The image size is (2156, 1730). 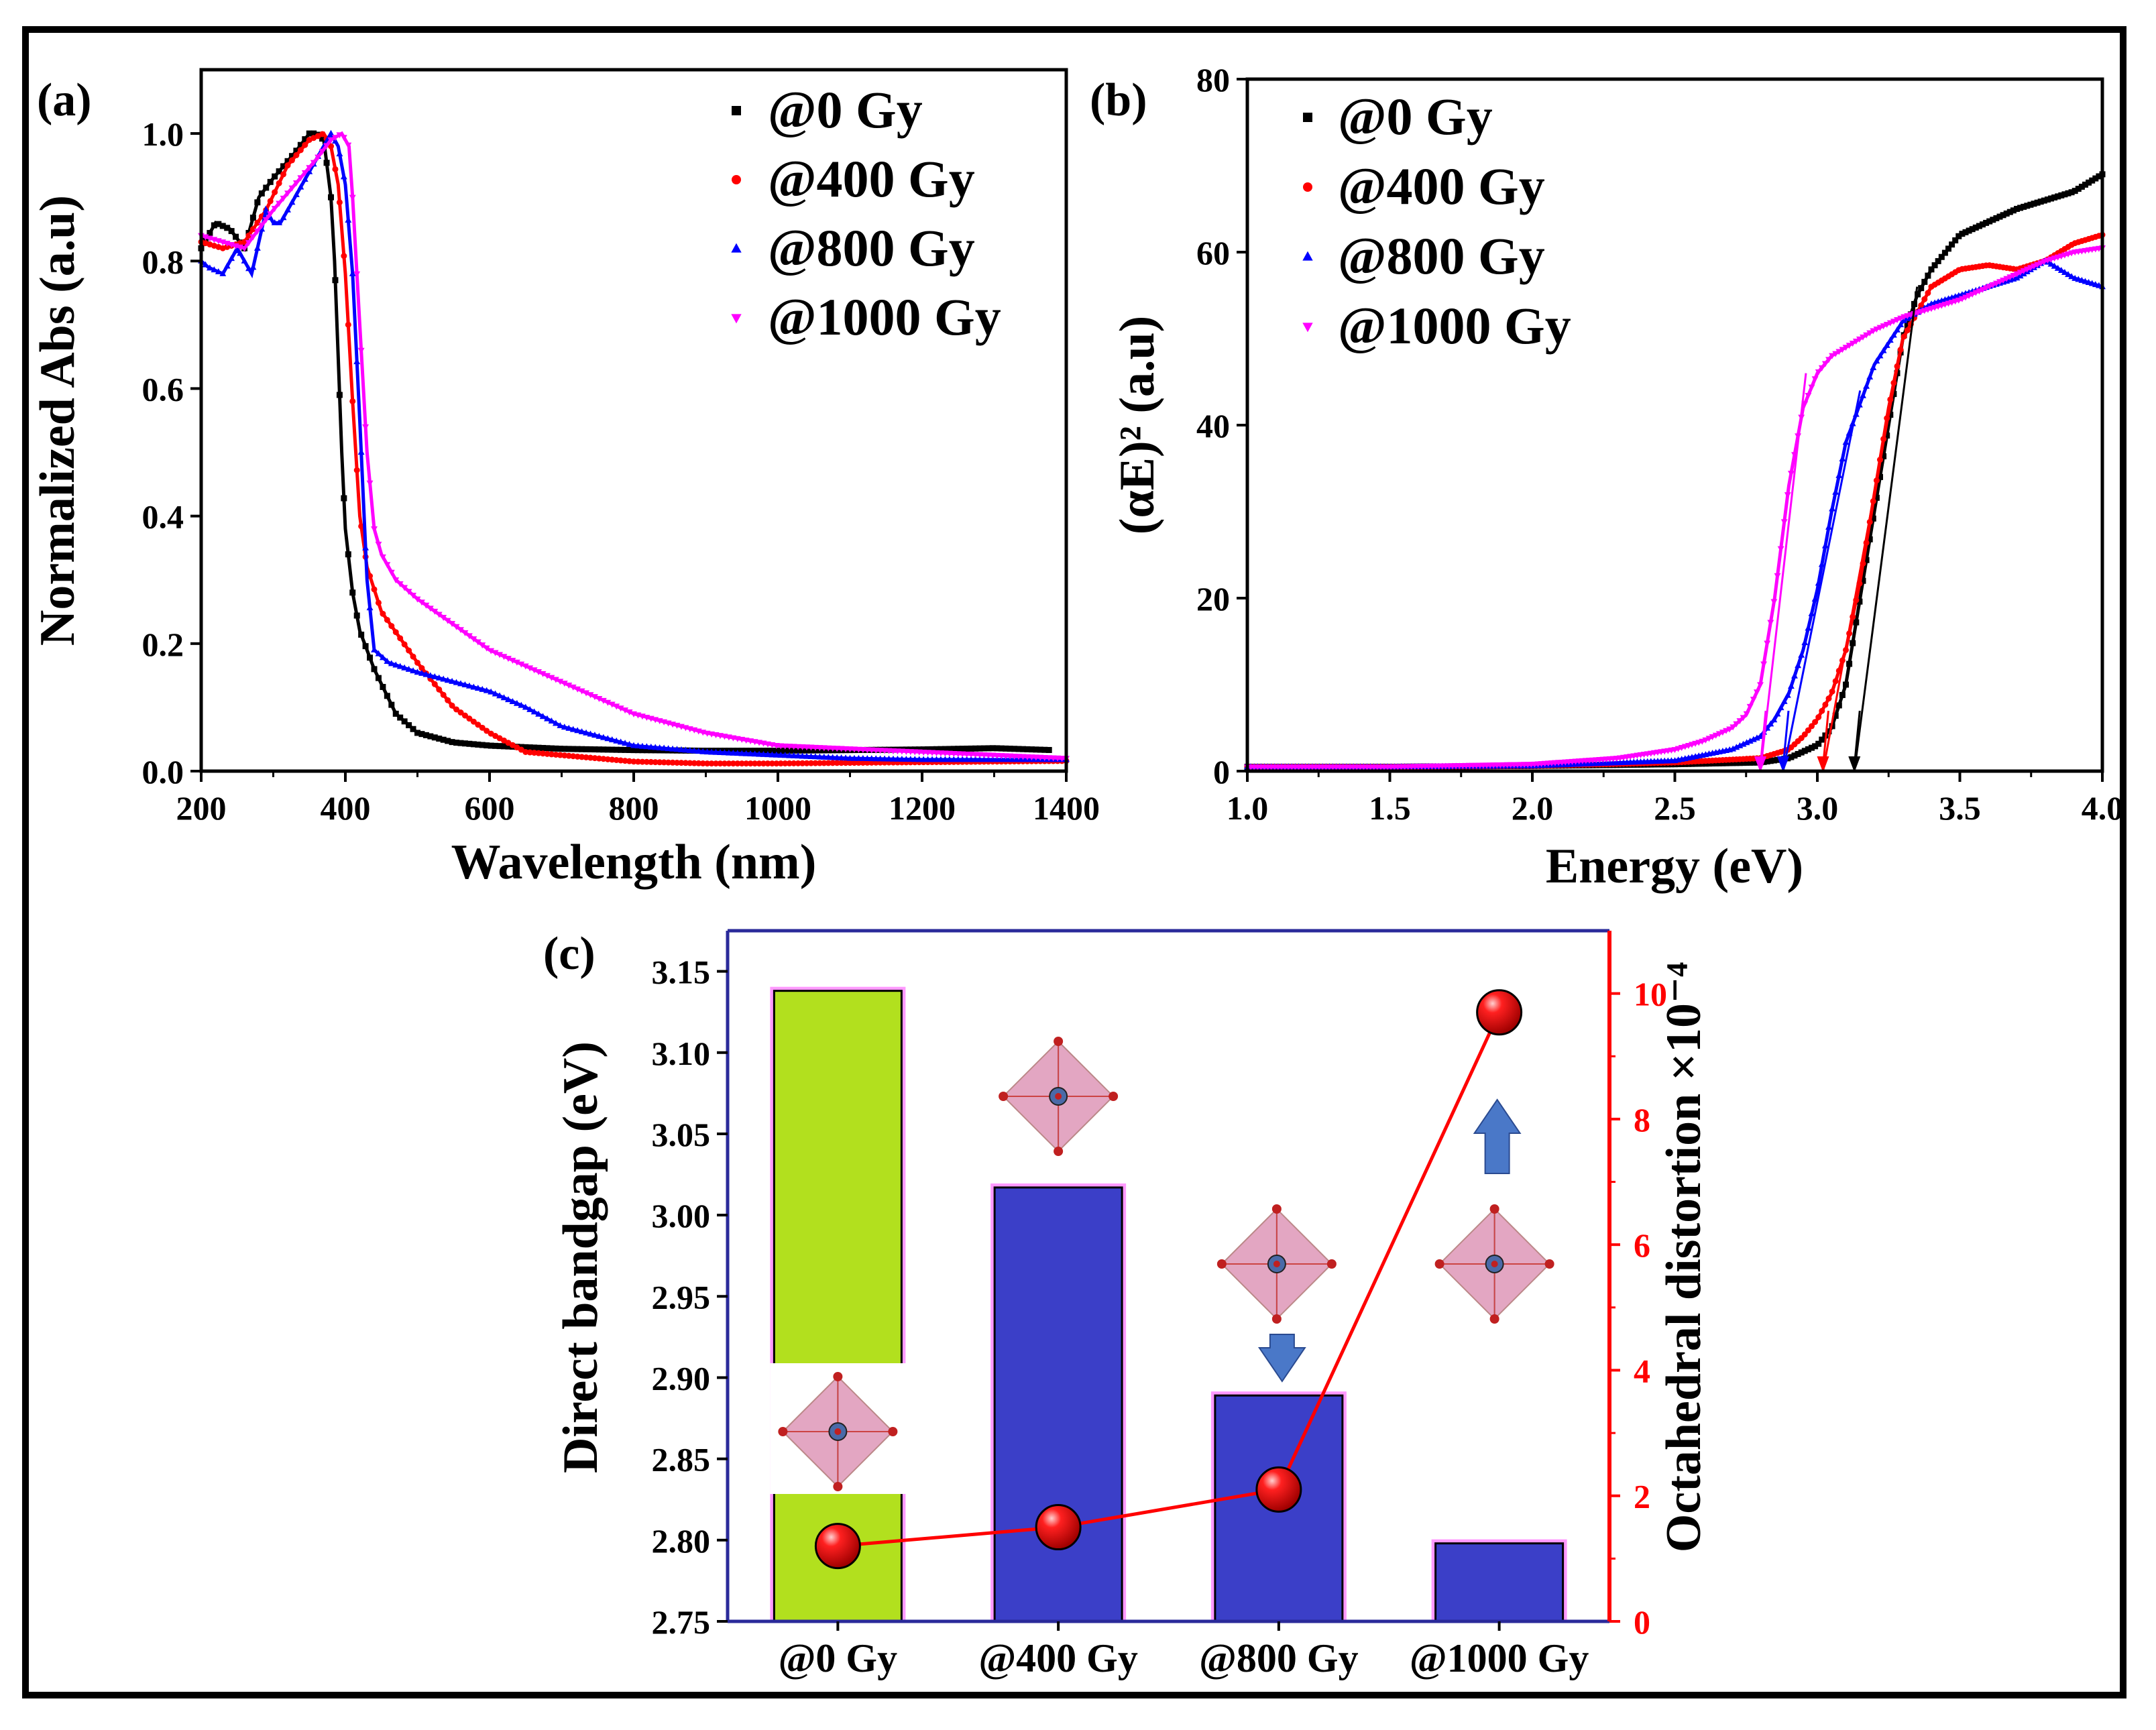 I want to click on panel-a-x-tick-label-5: 1200, so click(x=923, y=808).